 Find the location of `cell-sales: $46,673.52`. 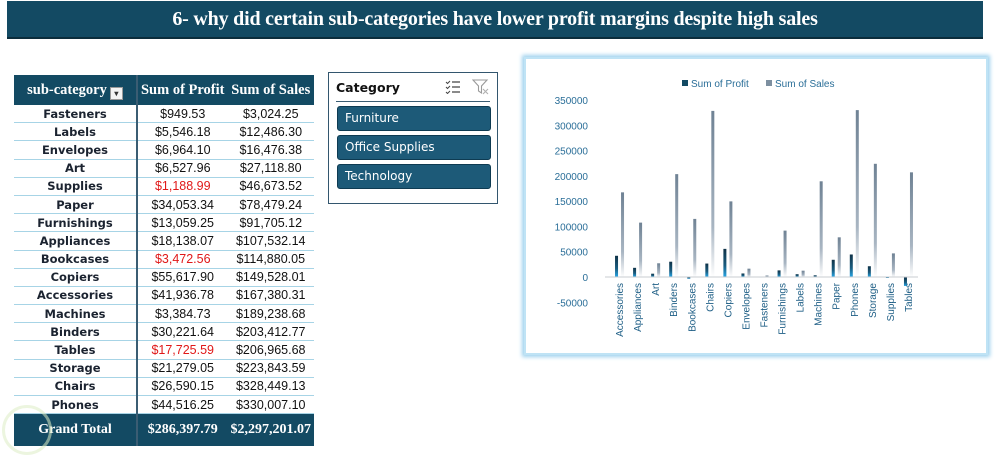

cell-sales: $46,673.52 is located at coordinates (270, 186).